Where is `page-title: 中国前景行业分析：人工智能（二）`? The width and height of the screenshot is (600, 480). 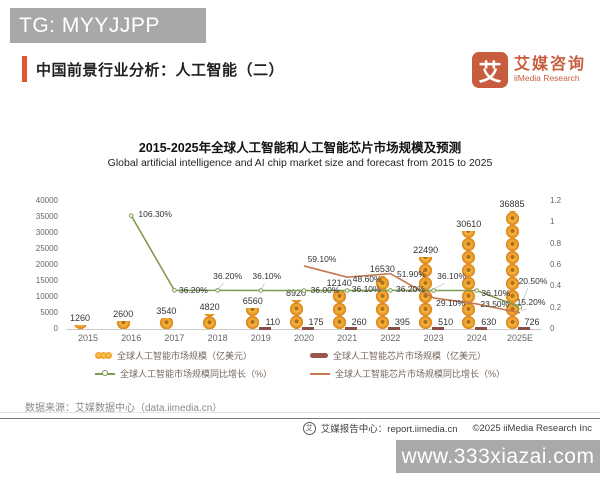
page-title: 中国前景行业分析：人工智能（二） is located at coordinates (160, 70).